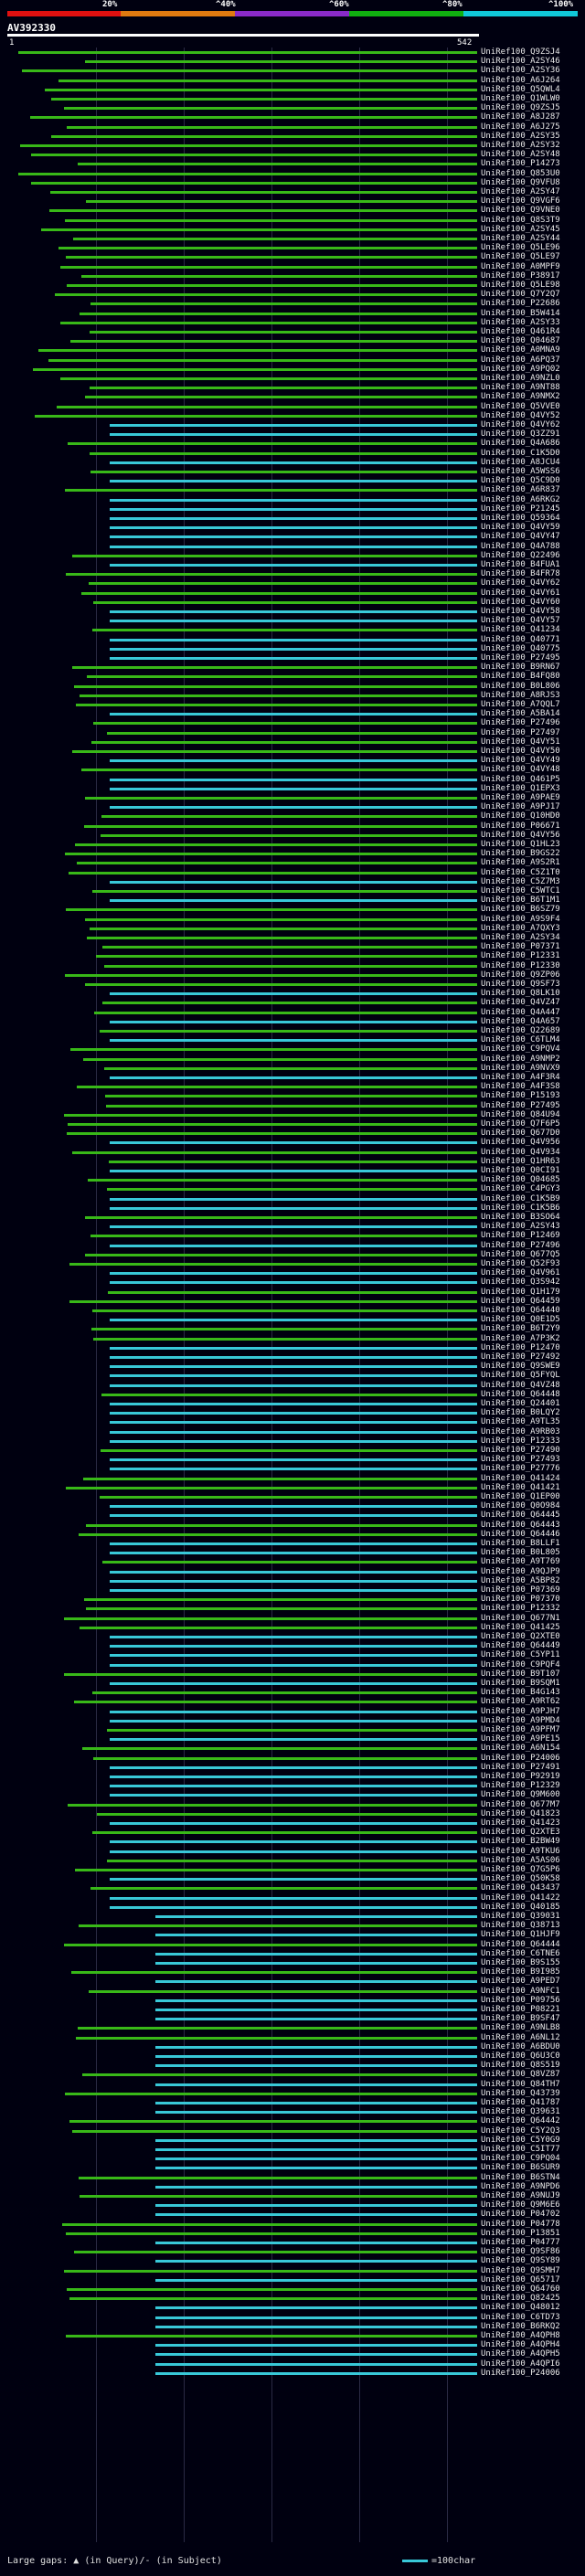 This screenshot has height=2576, width=585. I want to click on hit-label: UniRef100_Q677Q5, so click(520, 1254).